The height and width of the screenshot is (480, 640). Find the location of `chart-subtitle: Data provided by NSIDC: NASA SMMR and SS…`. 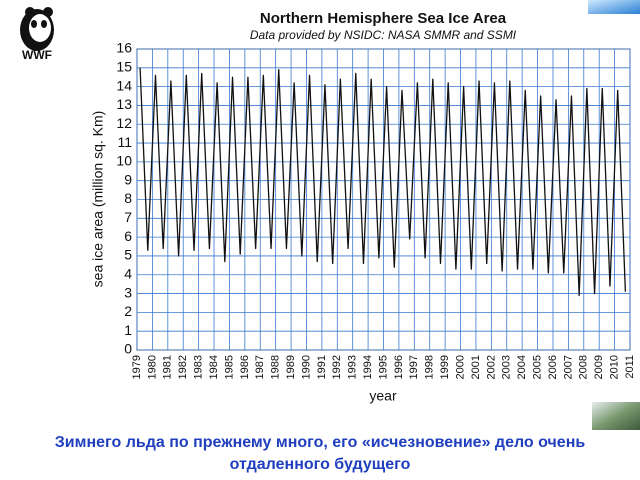

chart-subtitle: Data provided by NSIDC: NASA SMMR and SS… is located at coordinates (383, 35).